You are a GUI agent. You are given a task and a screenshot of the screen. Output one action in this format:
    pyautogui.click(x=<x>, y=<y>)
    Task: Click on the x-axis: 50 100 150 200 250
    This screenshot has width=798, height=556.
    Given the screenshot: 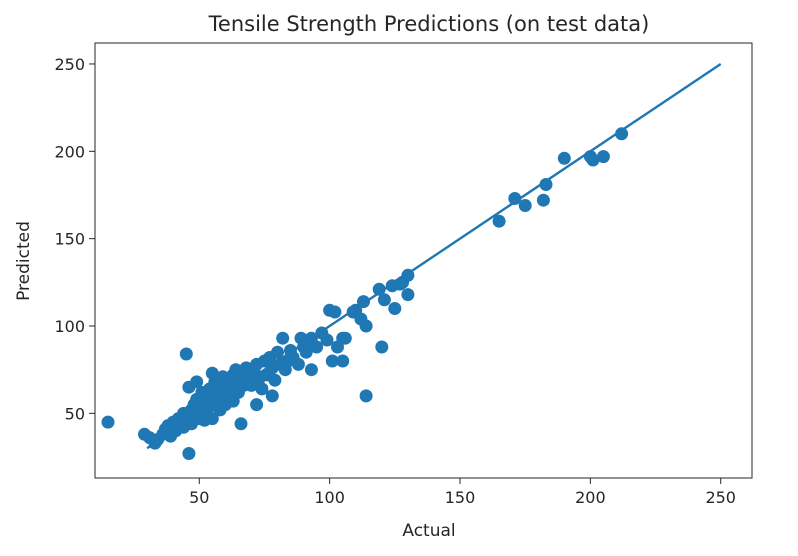 What is the action you would take?
    pyautogui.click(x=462, y=492)
    